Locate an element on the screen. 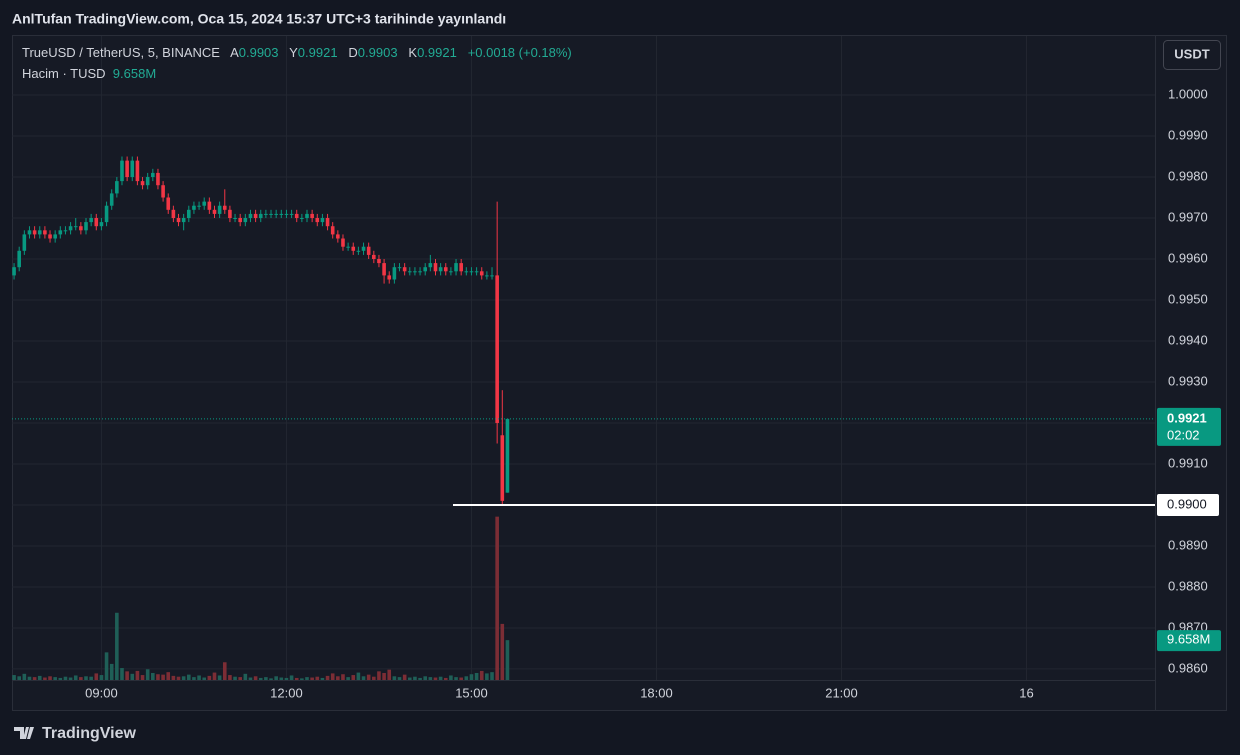  y-tick-label: 0.9960 is located at coordinates (1188, 257).